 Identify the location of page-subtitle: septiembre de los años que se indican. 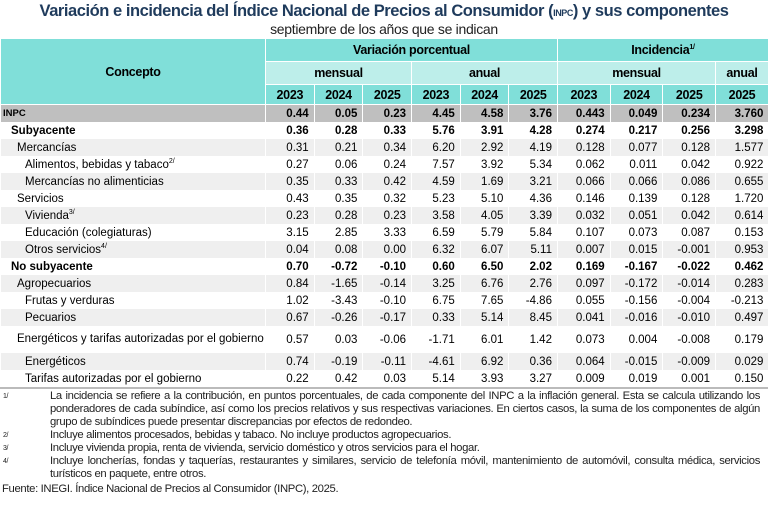
(384, 29).